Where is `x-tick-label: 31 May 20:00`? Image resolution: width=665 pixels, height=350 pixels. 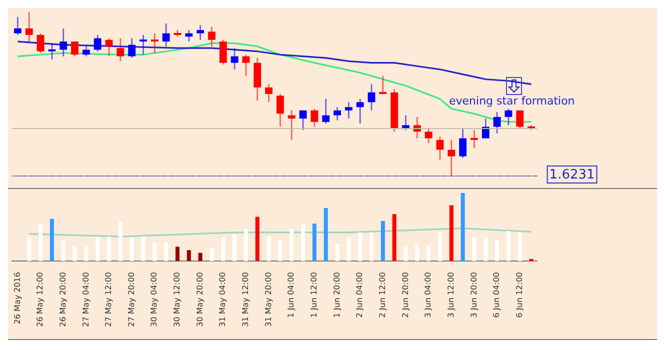 x-tick-label: 31 May 20:00 is located at coordinates (268, 299).